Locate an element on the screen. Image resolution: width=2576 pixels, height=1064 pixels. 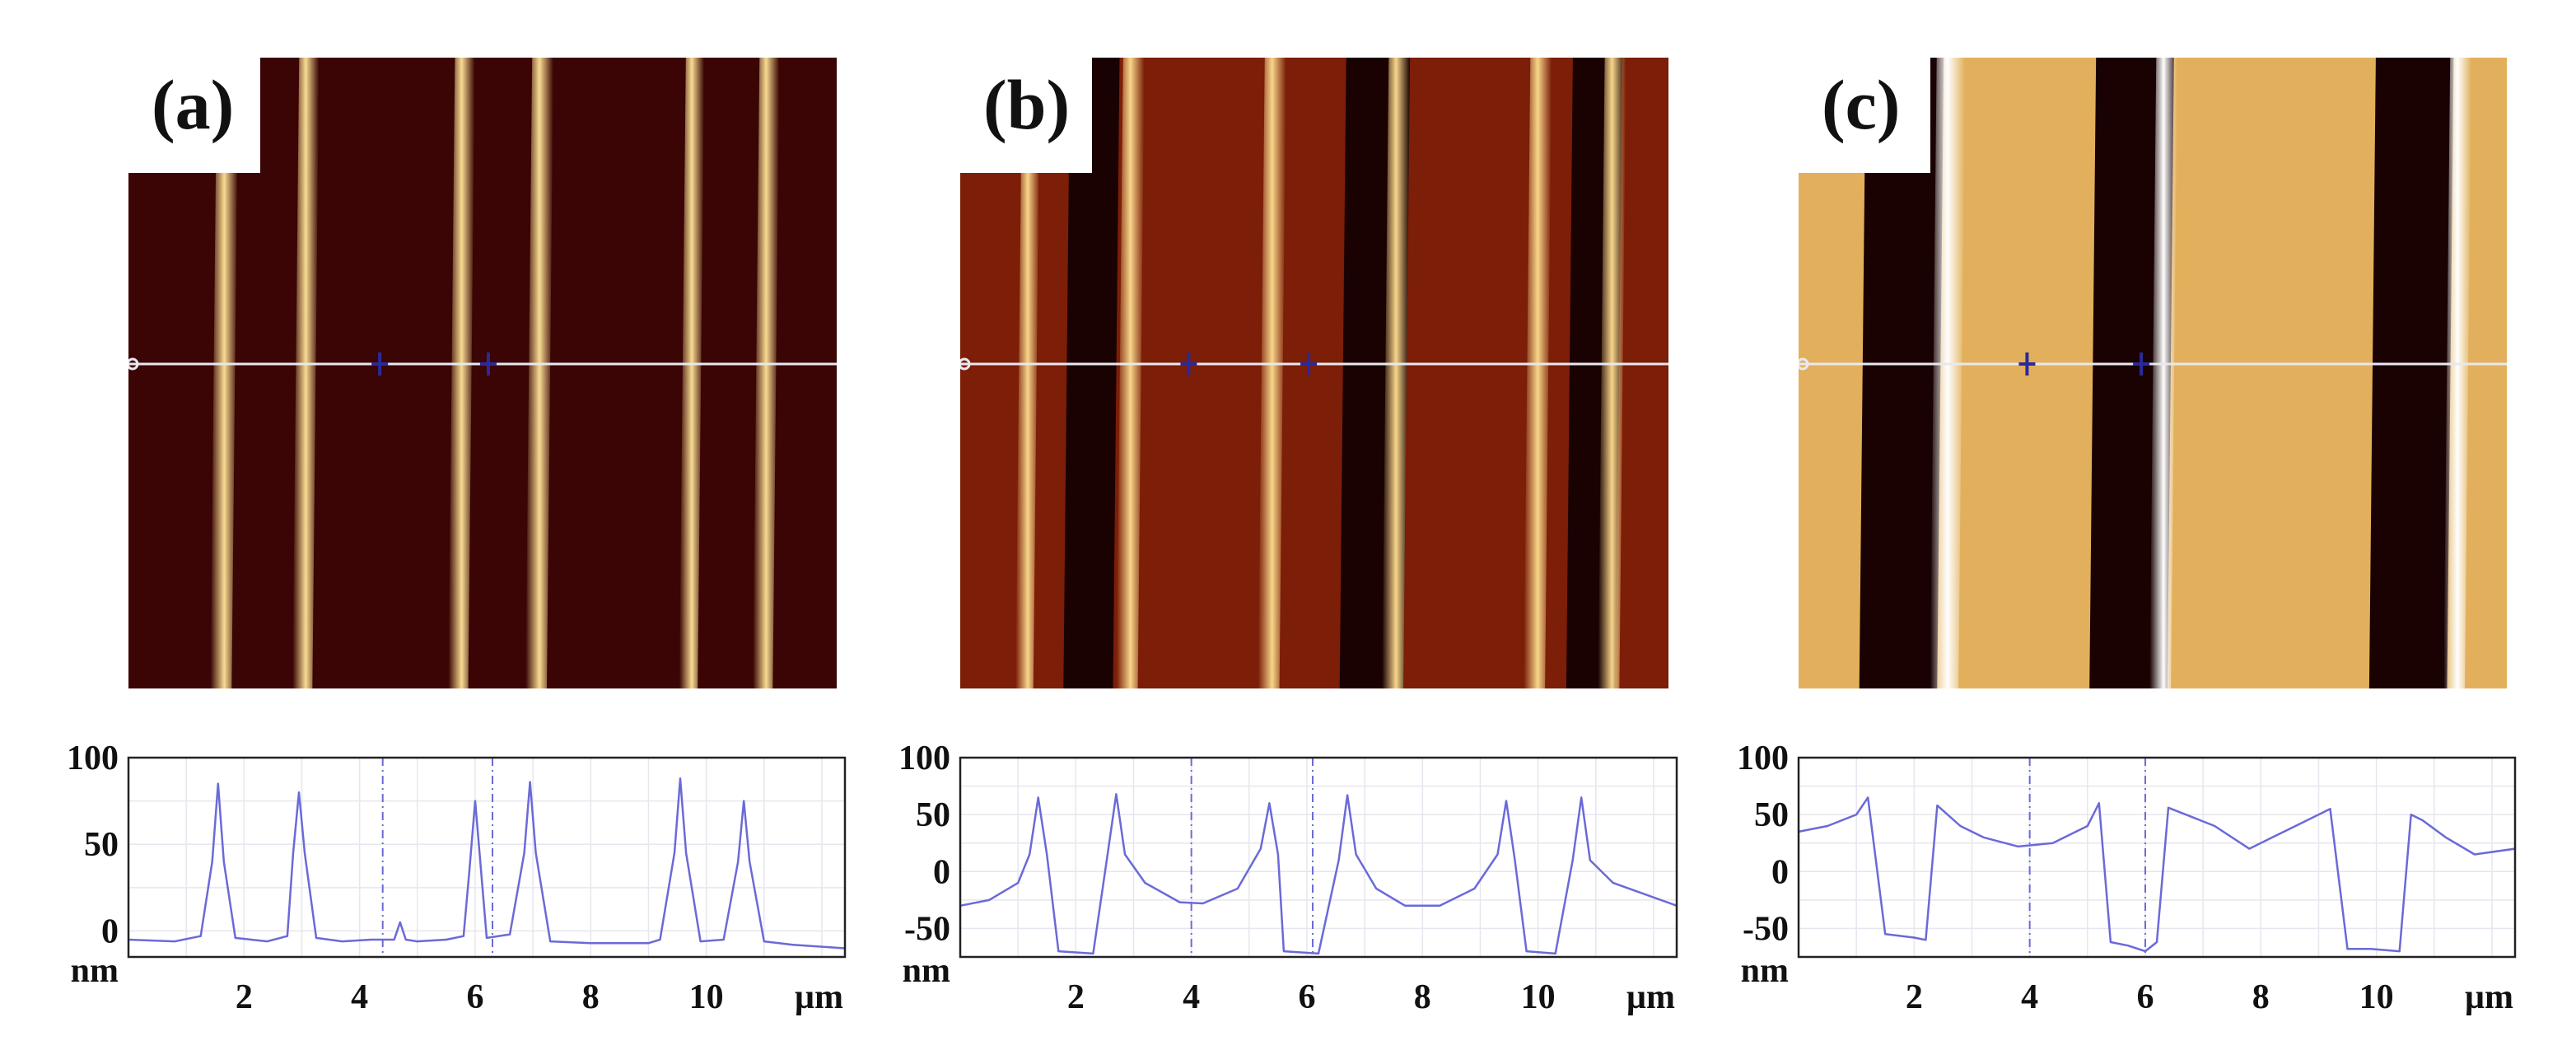
panel-label-box-b: (b) is located at coordinates (1026, 115).